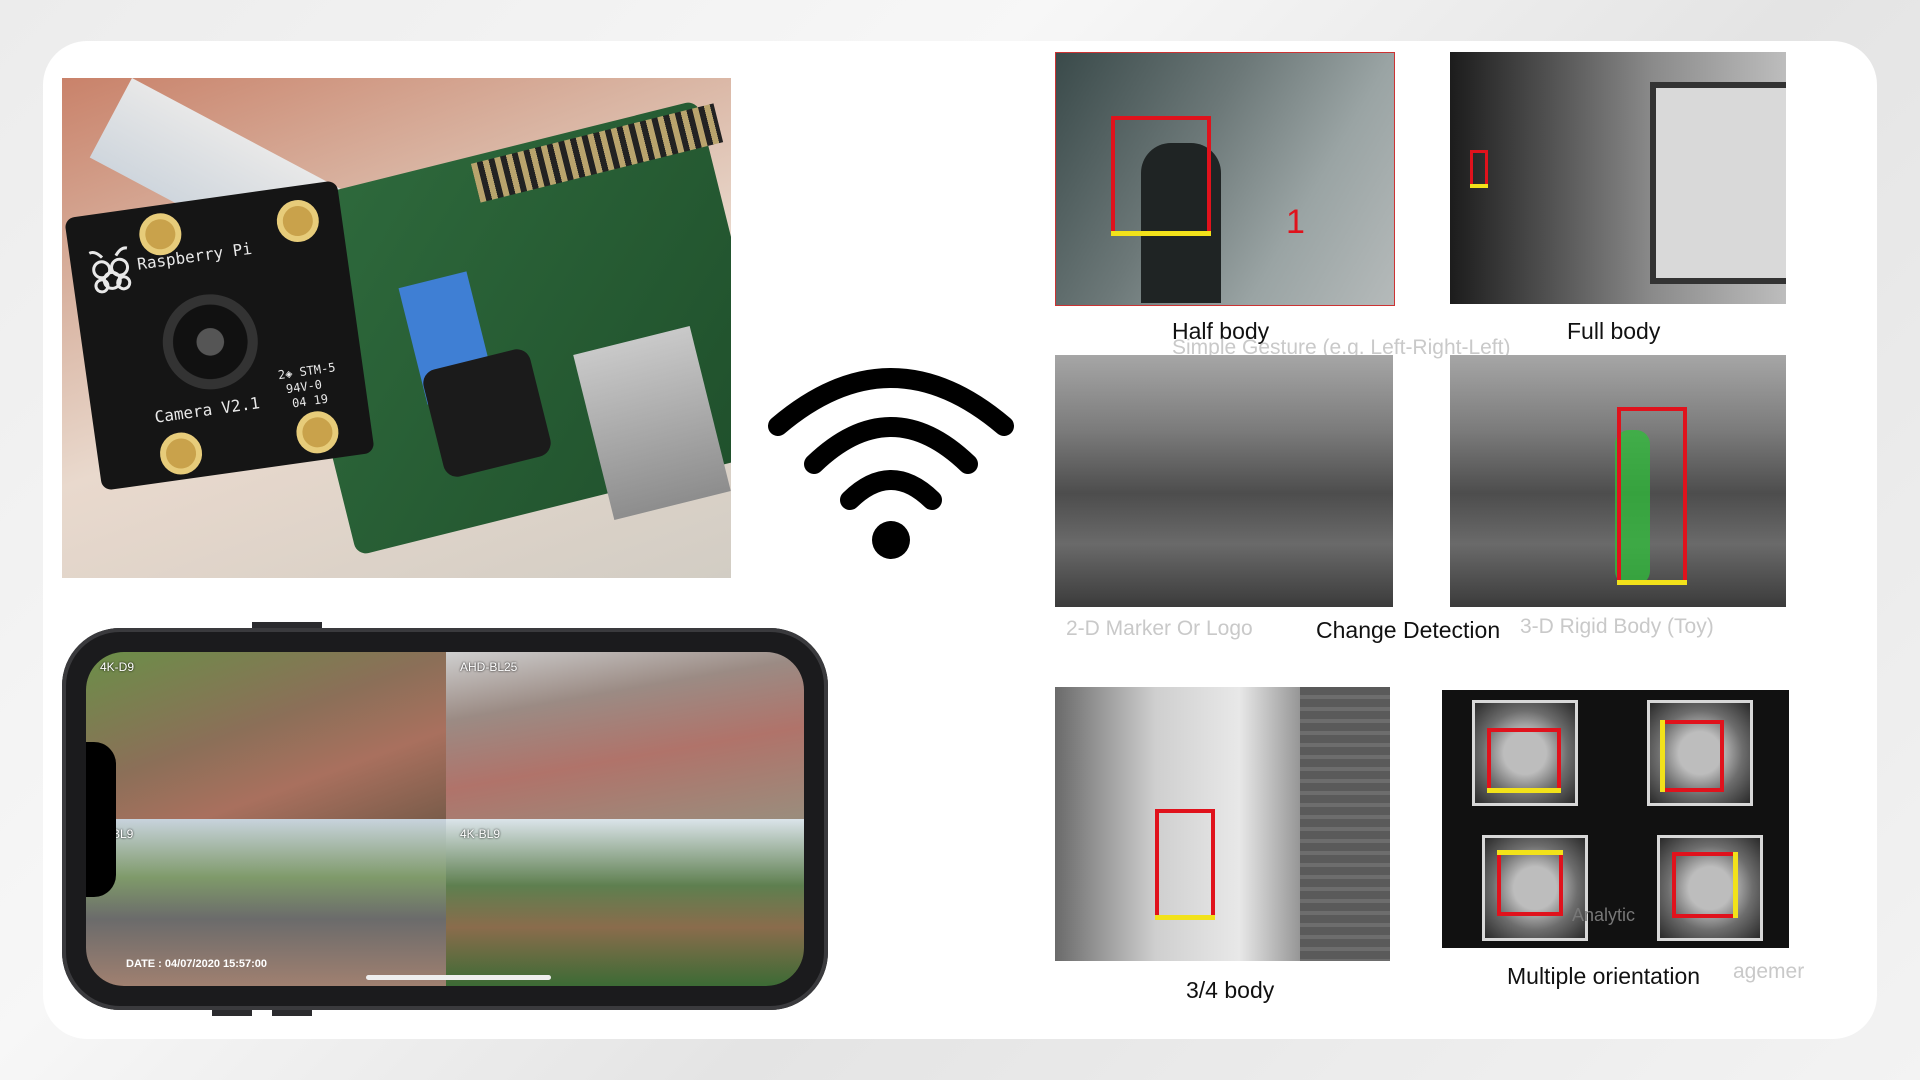  What do you see at coordinates (210, 342) in the screenshot?
I see `camera-lens` at bounding box center [210, 342].